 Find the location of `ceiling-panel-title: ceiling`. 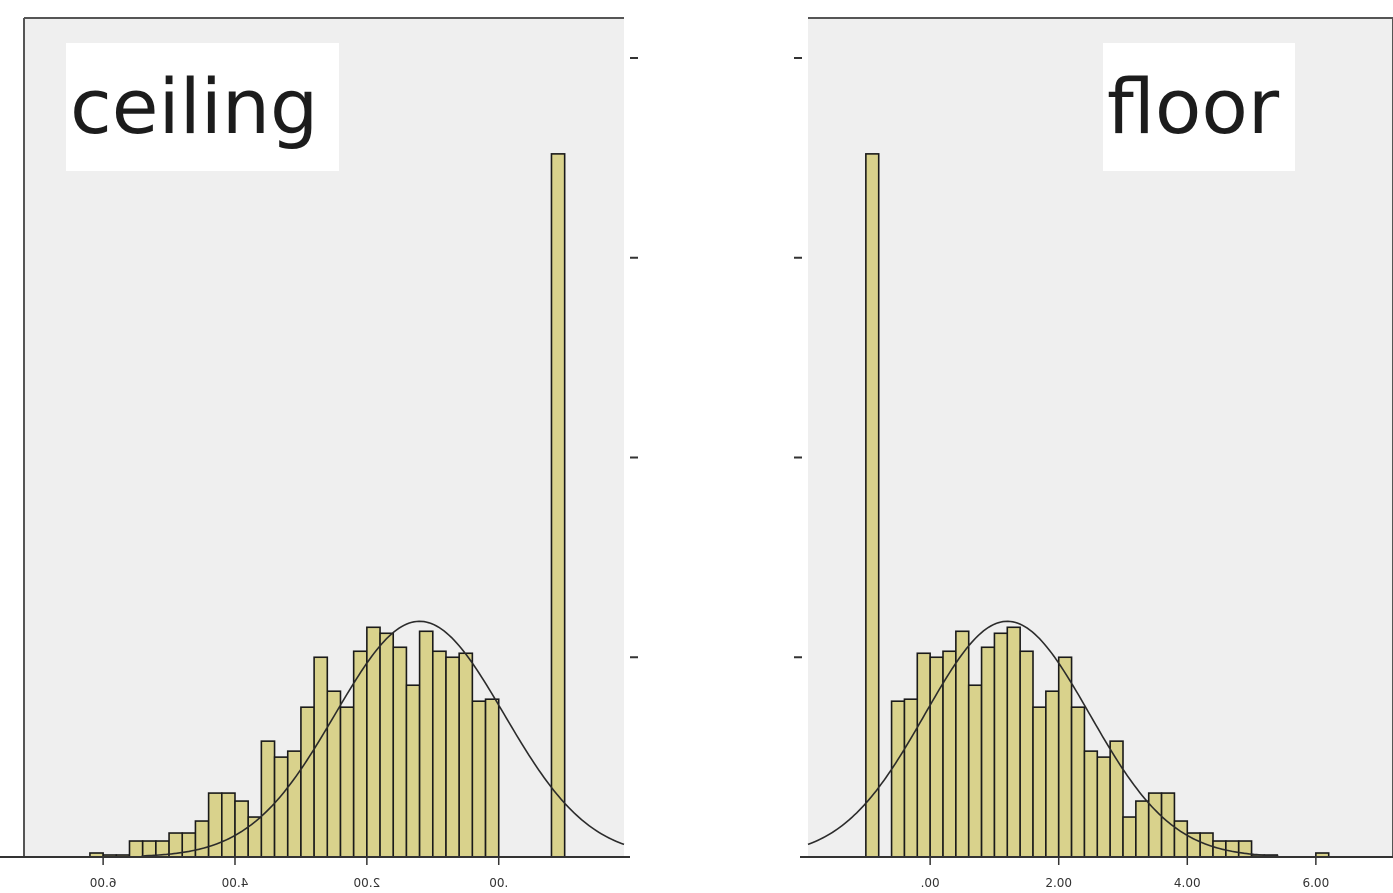

ceiling-panel-title: ceiling is located at coordinates (202, 107).